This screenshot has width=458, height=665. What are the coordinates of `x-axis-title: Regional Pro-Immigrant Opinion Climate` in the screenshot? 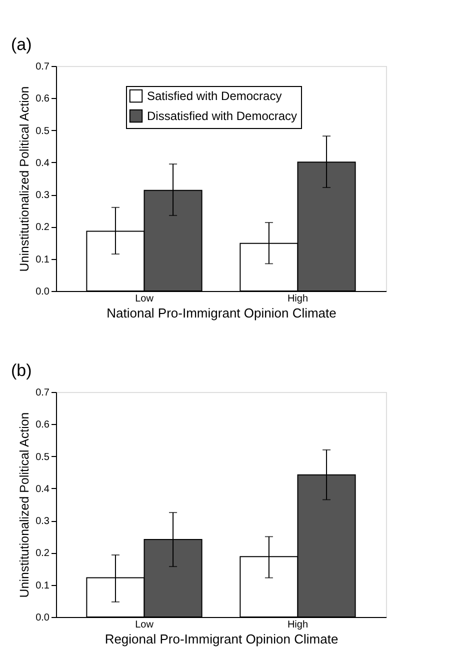 It's located at (221, 639).